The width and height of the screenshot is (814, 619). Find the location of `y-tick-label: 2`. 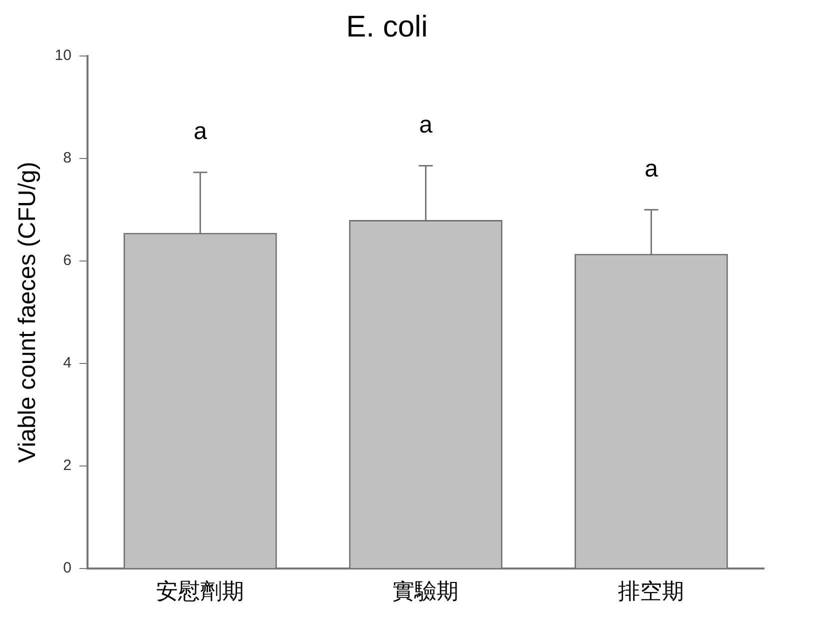

y-tick-label: 2 is located at coordinates (67, 465).